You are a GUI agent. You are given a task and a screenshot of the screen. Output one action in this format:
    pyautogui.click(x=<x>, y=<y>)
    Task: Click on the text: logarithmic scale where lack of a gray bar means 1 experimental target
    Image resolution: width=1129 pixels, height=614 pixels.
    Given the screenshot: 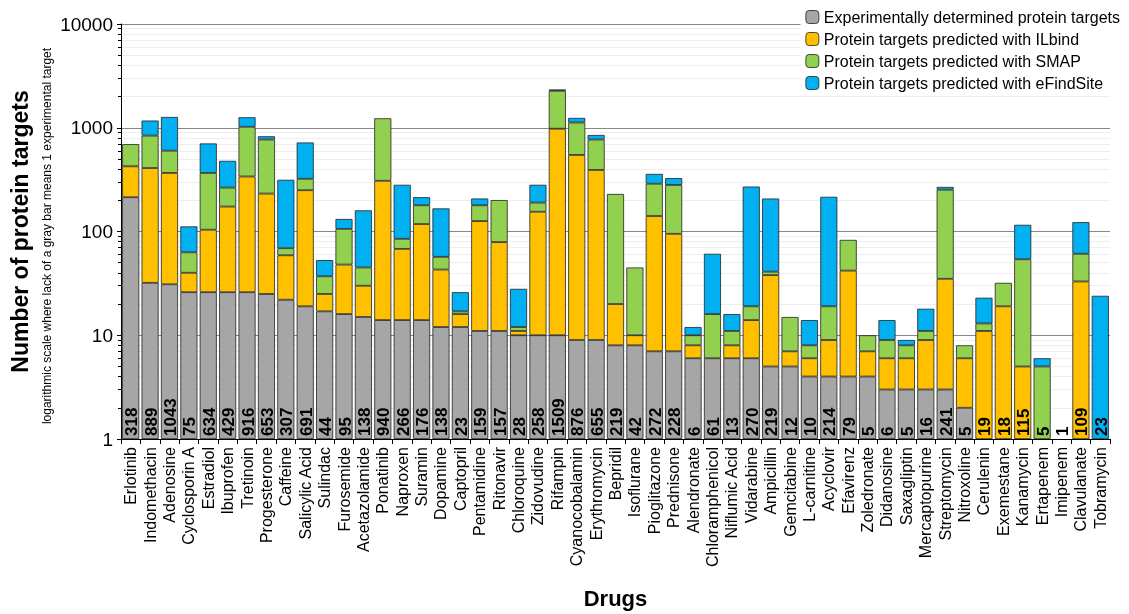 What is the action you would take?
    pyautogui.click(x=47, y=236)
    